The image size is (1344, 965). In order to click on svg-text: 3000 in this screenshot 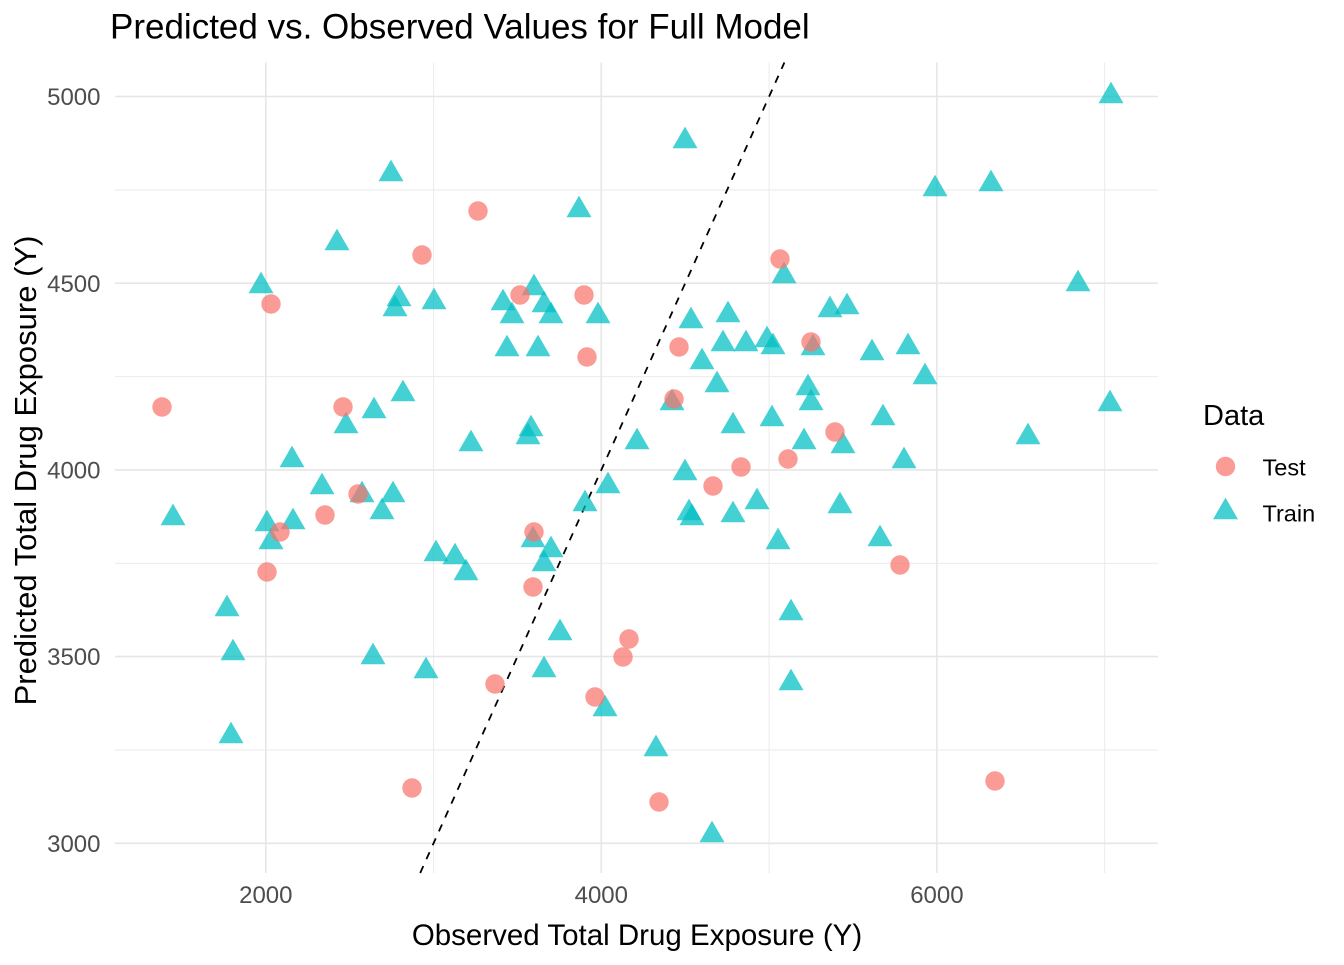, I will do `click(73, 844)`.